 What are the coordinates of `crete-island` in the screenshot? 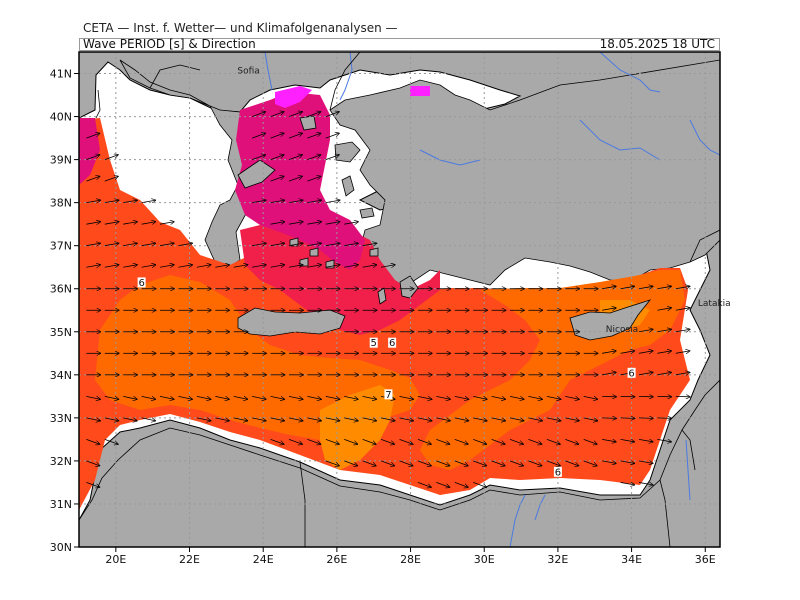 It's located at (291, 322).